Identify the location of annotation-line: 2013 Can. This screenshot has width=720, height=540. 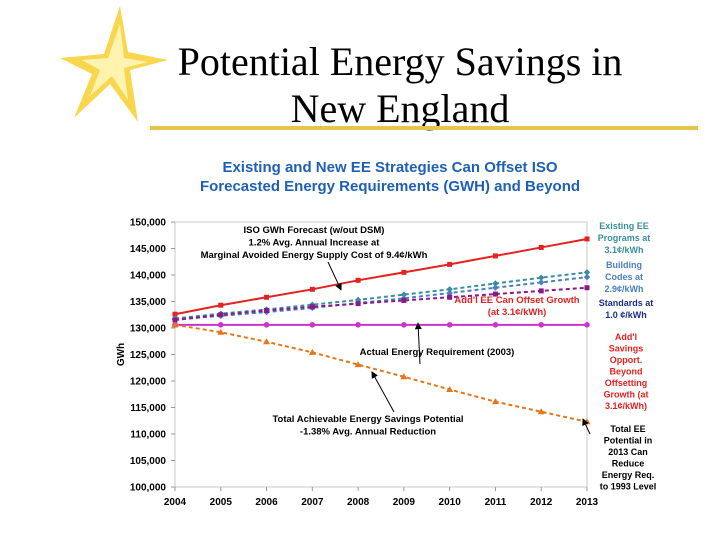
(628, 452).